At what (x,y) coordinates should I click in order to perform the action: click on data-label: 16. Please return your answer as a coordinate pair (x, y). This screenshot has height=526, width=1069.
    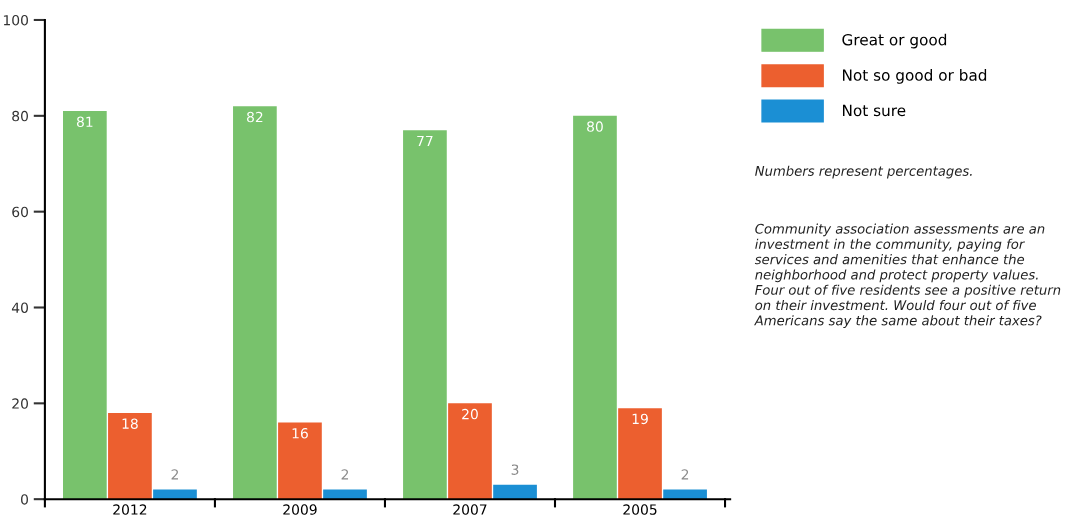
    Looking at the image, I should click on (300, 433).